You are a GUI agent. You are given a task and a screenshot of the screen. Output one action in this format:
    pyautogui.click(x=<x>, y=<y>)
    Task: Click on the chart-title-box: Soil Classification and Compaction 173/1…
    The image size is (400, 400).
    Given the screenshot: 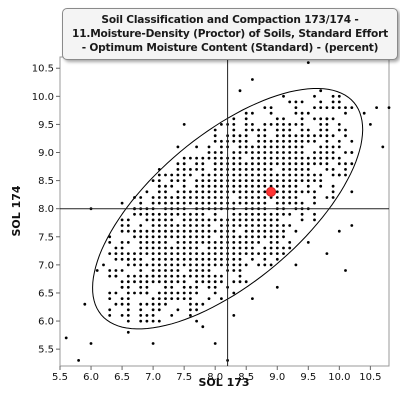 What is the action you would take?
    pyautogui.click(x=230, y=34)
    